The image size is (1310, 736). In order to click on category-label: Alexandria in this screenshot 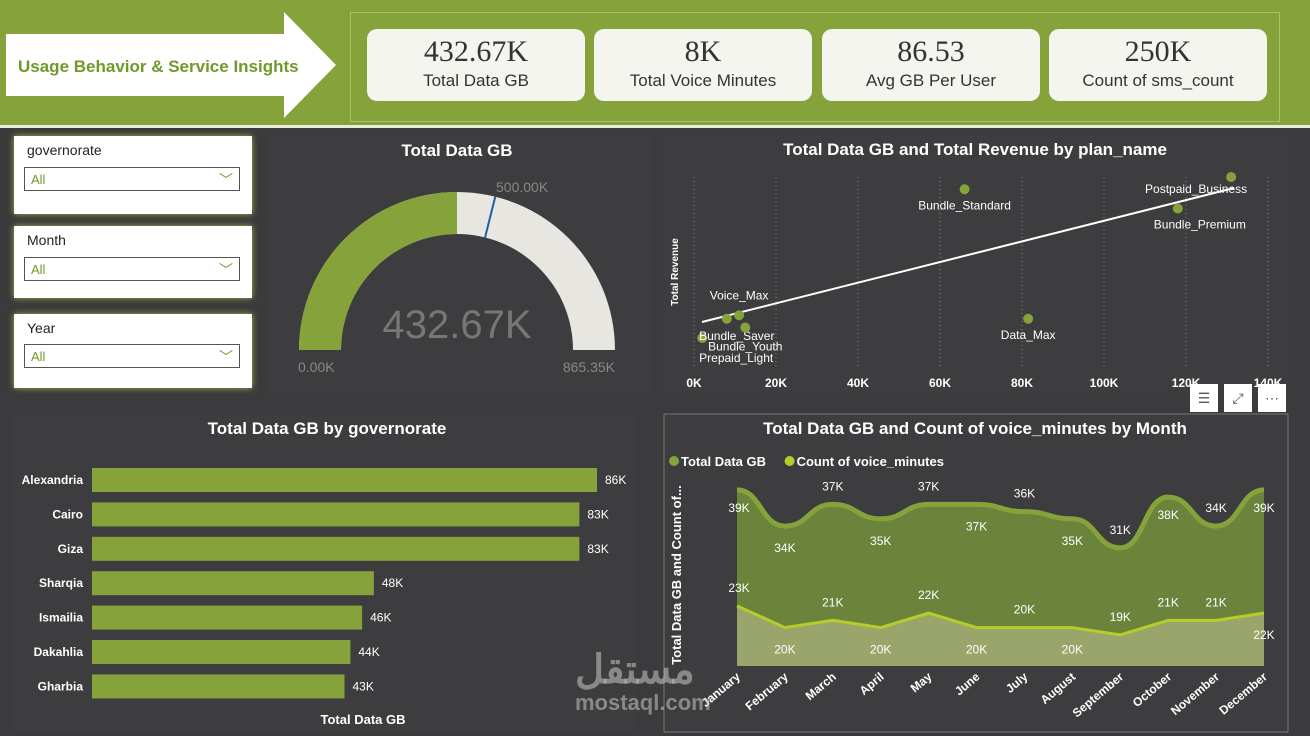, I will do `click(53, 480)`.